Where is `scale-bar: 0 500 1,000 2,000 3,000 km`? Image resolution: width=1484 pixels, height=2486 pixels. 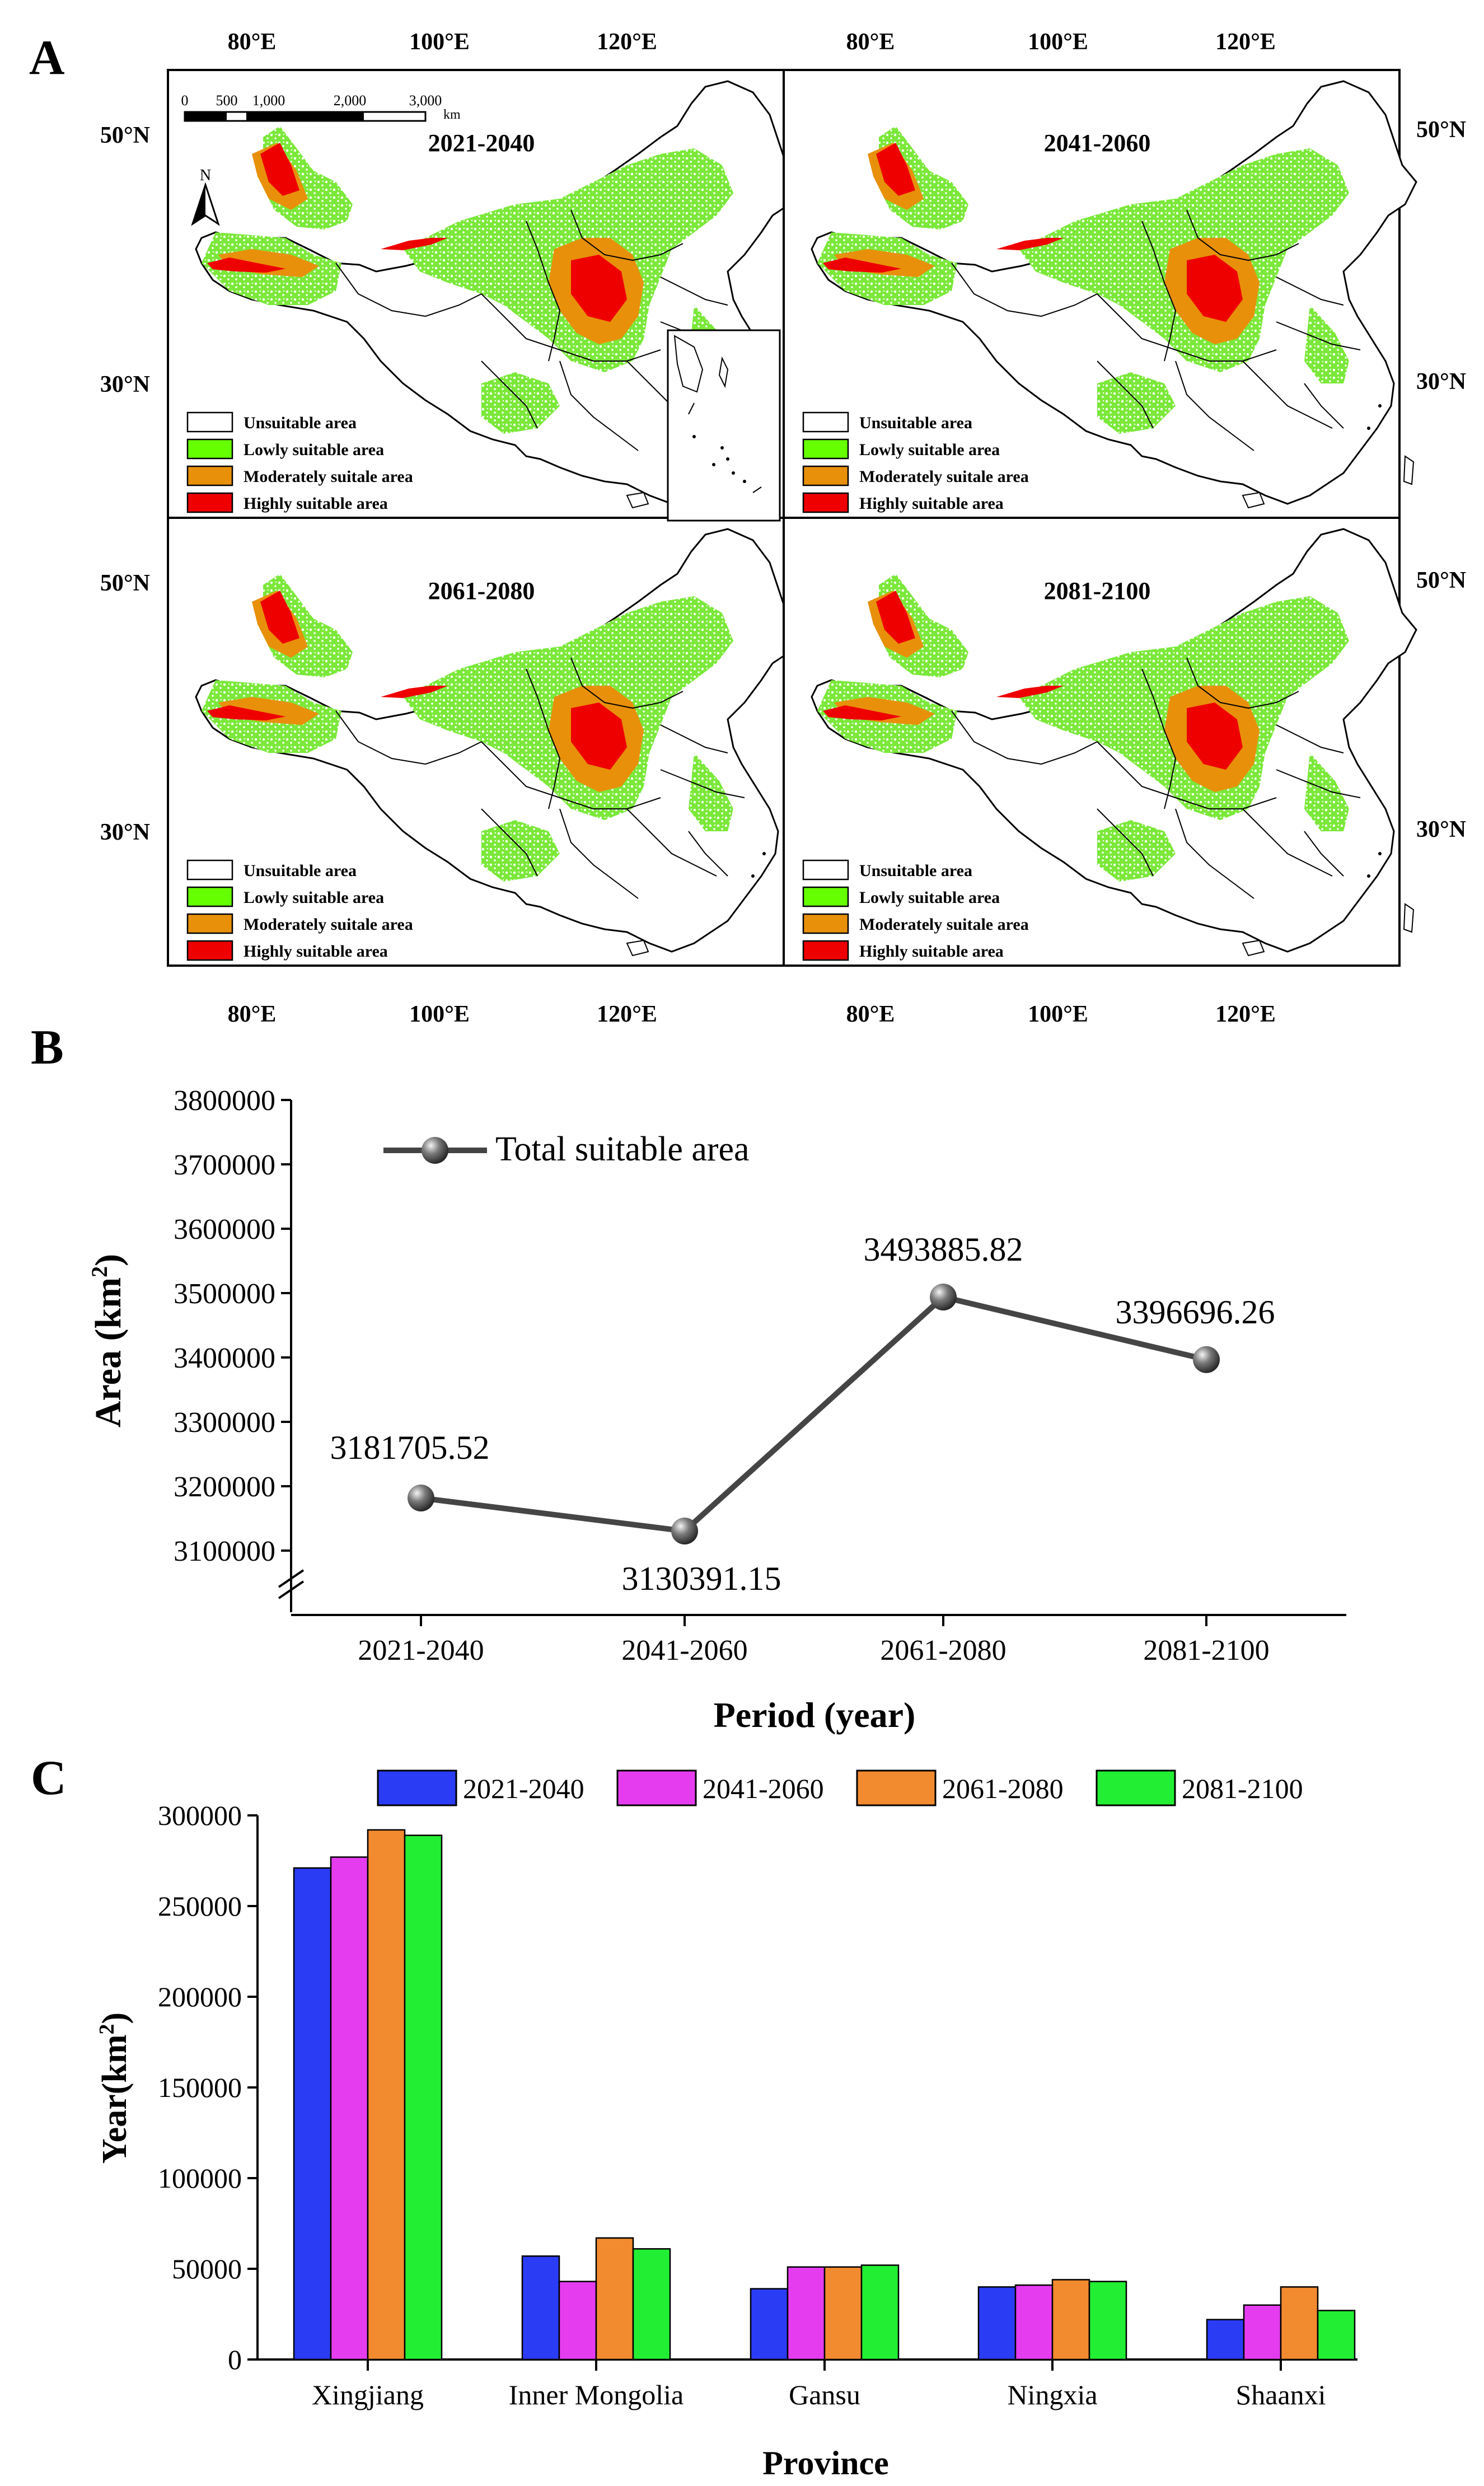 scale-bar: 0 500 1,000 2,000 3,000 km is located at coordinates (321, 107).